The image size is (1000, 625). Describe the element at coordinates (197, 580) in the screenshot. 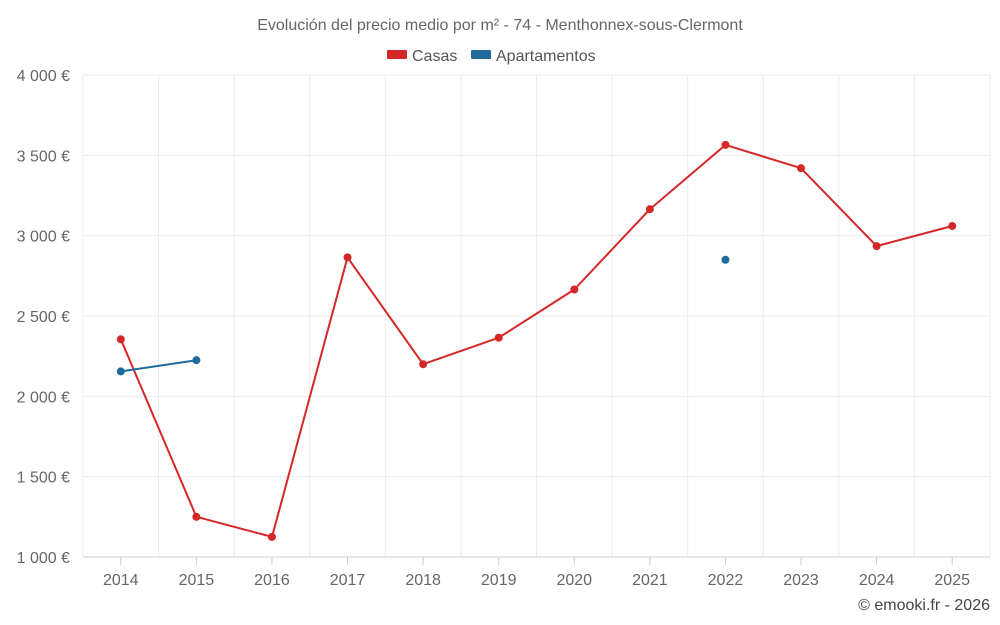

I see `x-tick-label: 2015` at that location.